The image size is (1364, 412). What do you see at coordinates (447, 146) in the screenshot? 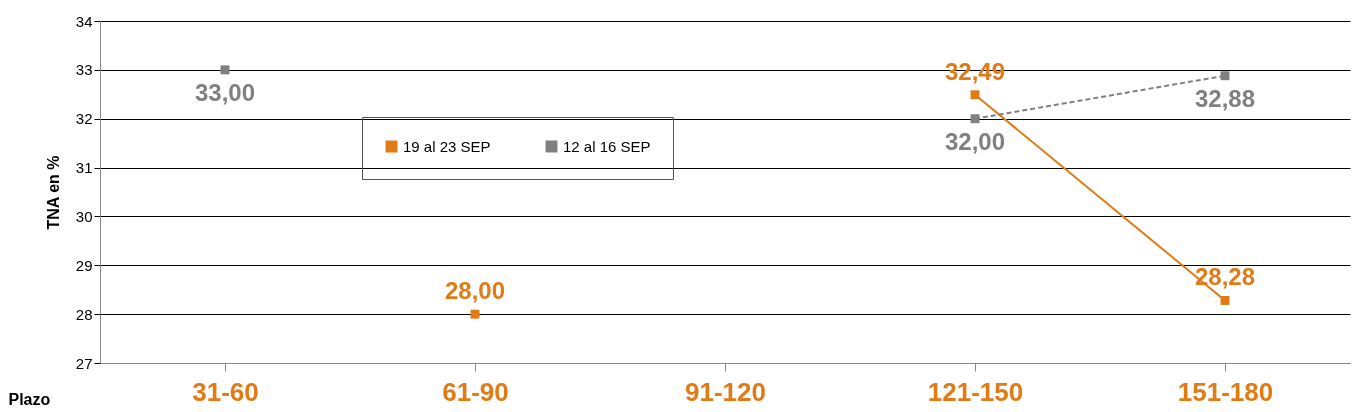
I see `legend-label: 19 al 23 SEP` at bounding box center [447, 146].